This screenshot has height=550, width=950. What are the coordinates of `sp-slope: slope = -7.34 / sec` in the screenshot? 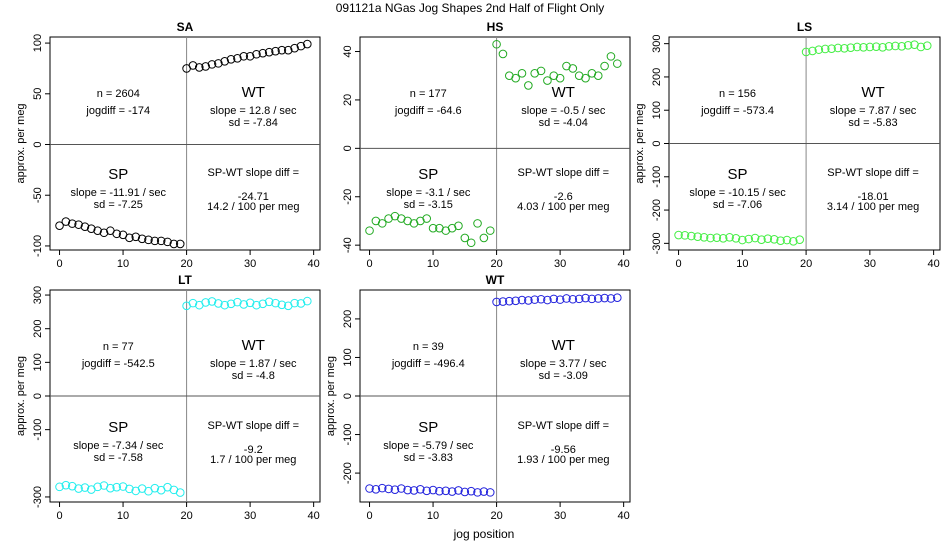 It's located at (118, 446).